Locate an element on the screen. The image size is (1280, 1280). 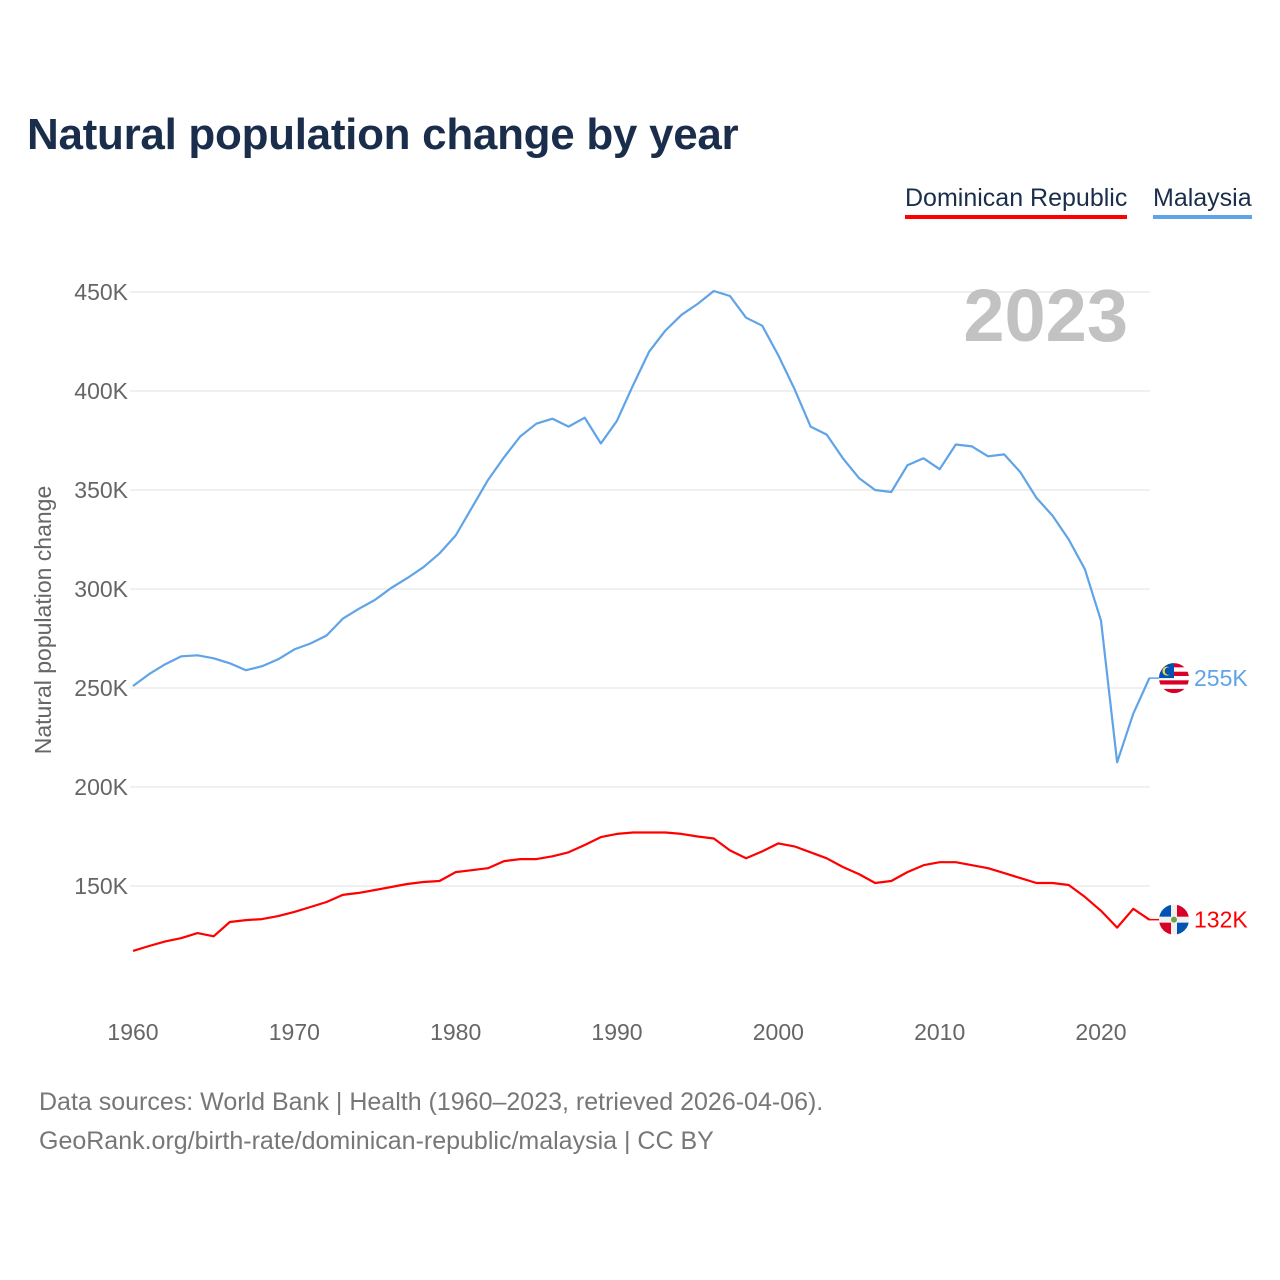
x-tick-label: 1980 is located at coordinates (455, 1032).